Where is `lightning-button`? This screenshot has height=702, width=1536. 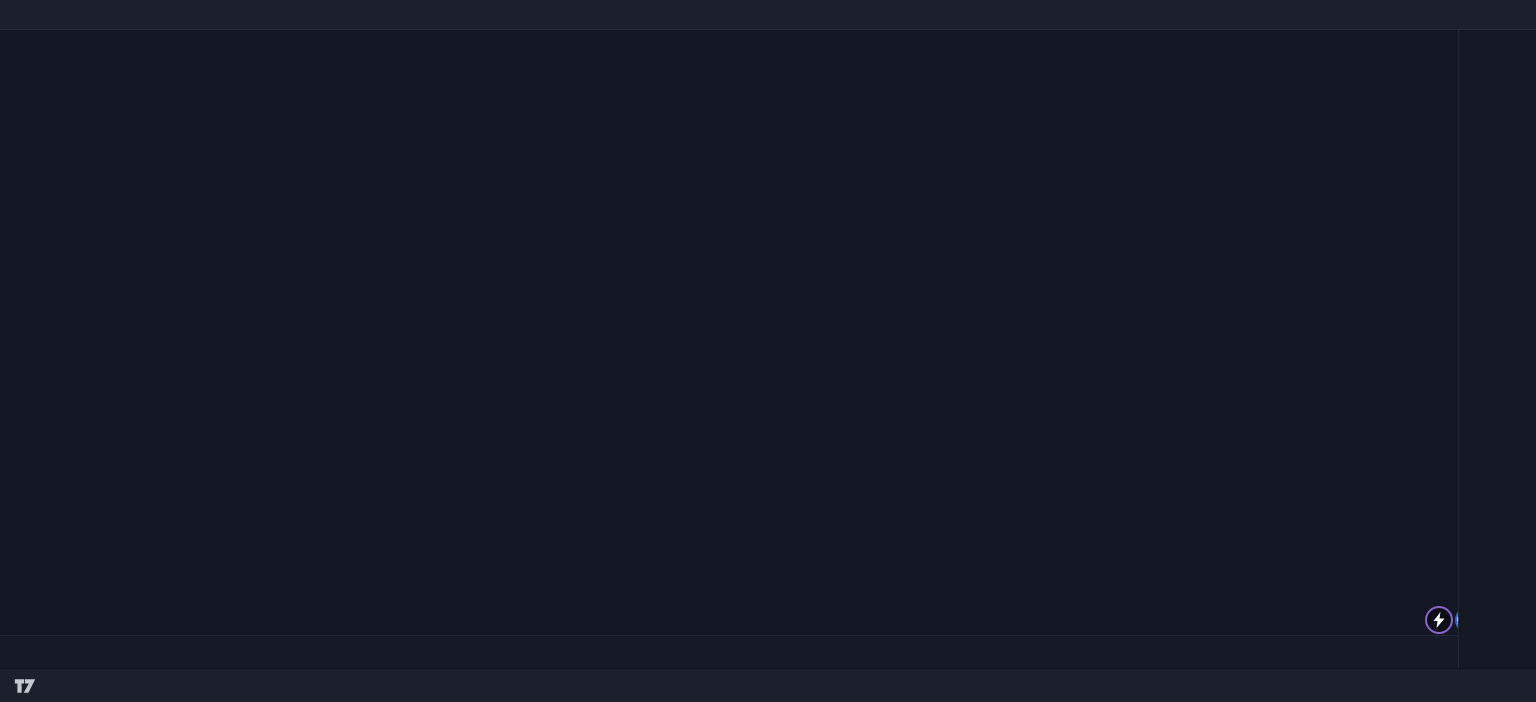 lightning-button is located at coordinates (1439, 620).